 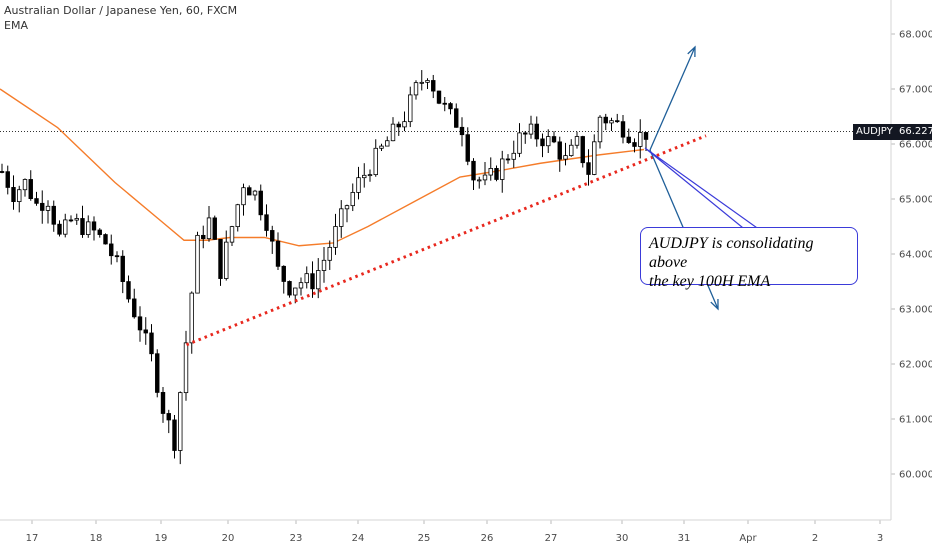 I want to click on x-tick-label: 24, so click(x=358, y=538).